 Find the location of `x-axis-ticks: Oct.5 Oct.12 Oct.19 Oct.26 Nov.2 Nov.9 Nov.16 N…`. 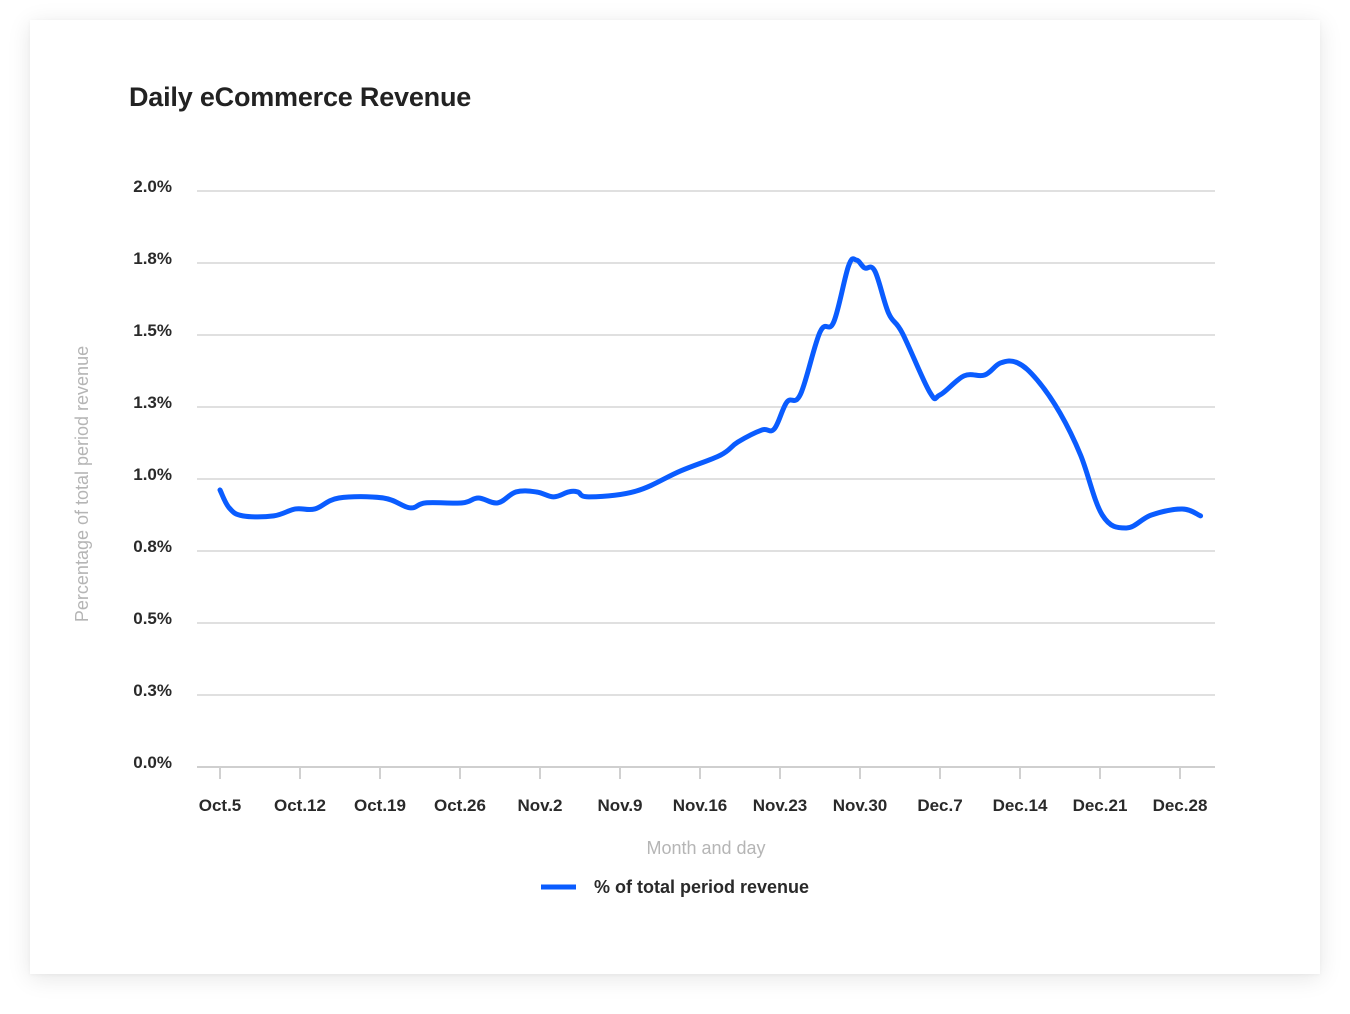

x-axis-ticks: Oct.5 Oct.12 Oct.19 Oct.26 Nov.2 Nov.9 Nov.16 N… is located at coordinates (703, 791).